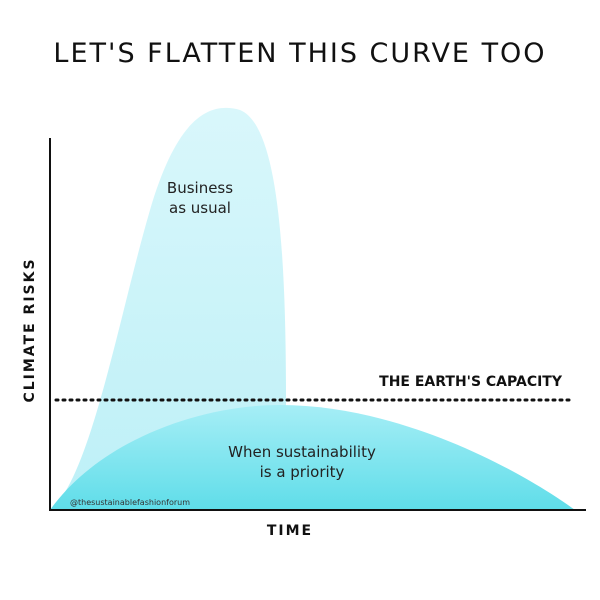 The image size is (600, 600). Describe the element at coordinates (302, 452) in the screenshot. I see `sustainability-label: When sustainability` at that location.